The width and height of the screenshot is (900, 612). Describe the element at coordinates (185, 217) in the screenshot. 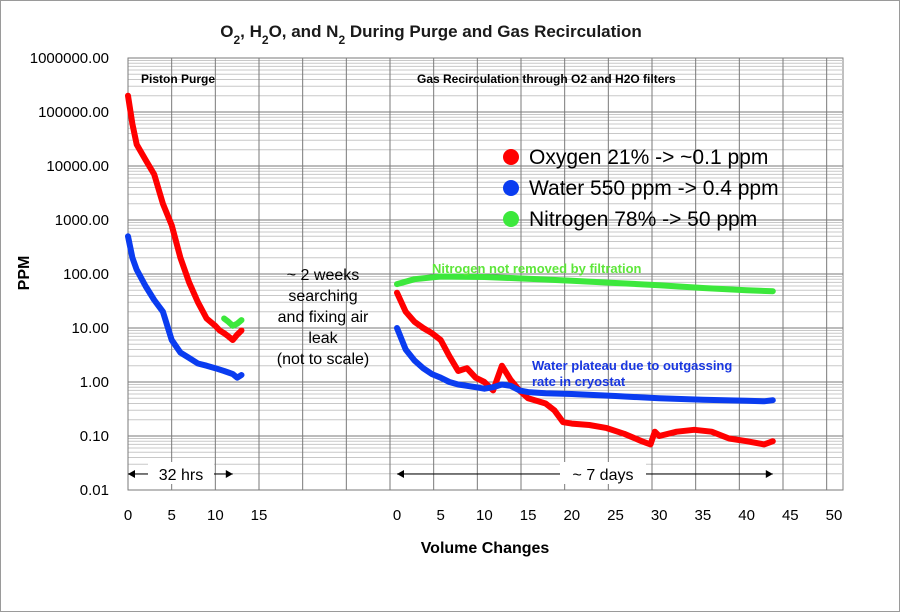

I see `oxygen-series-purge` at that location.